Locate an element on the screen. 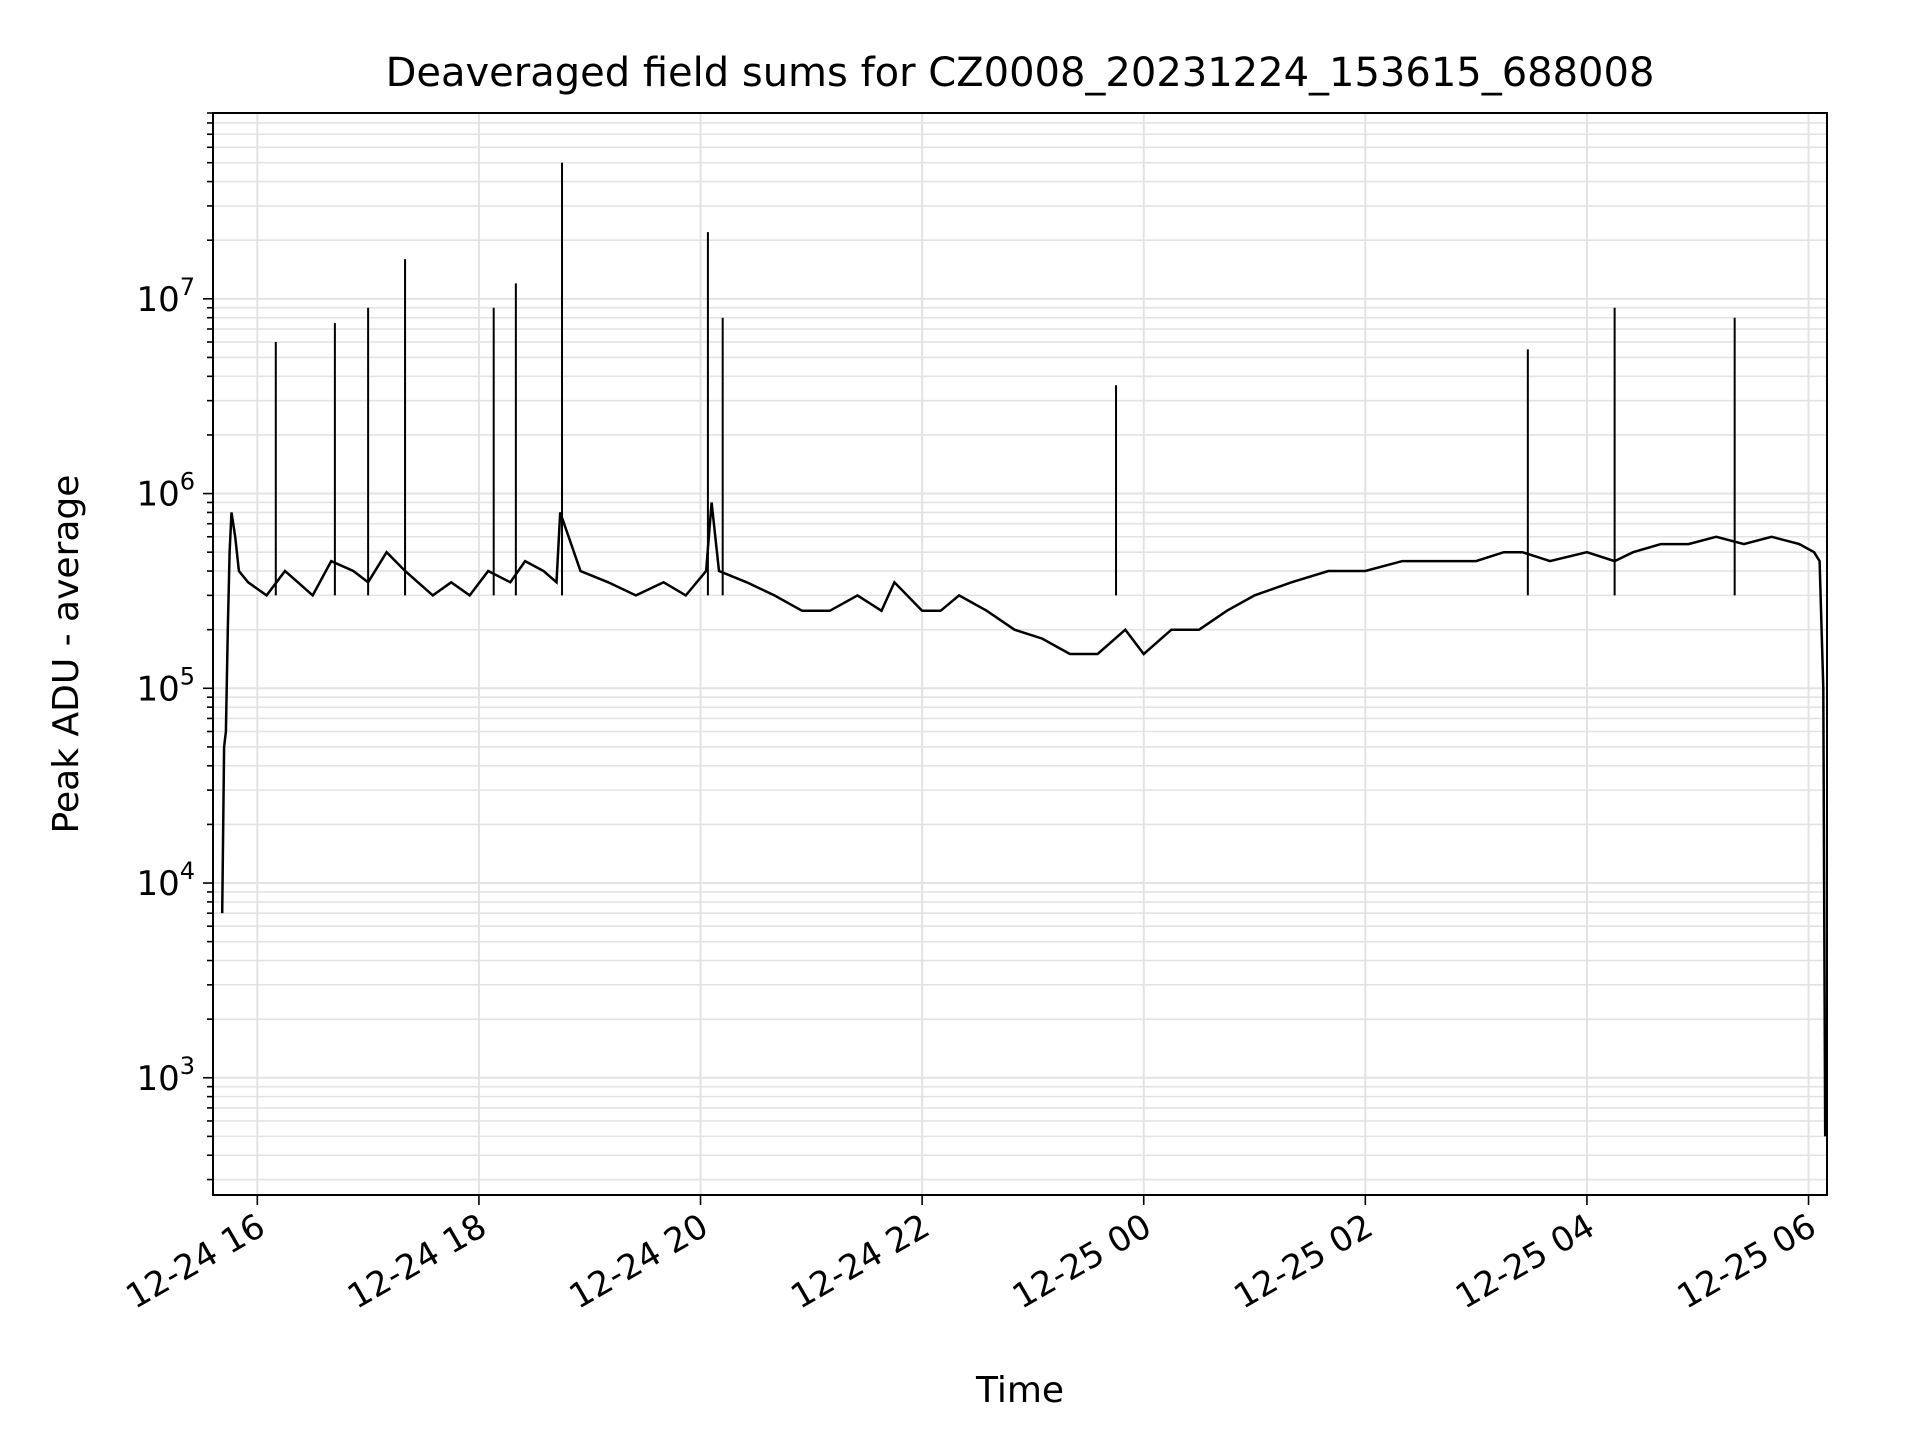  y-tick-label: 10⁶ is located at coordinates (165, 491).